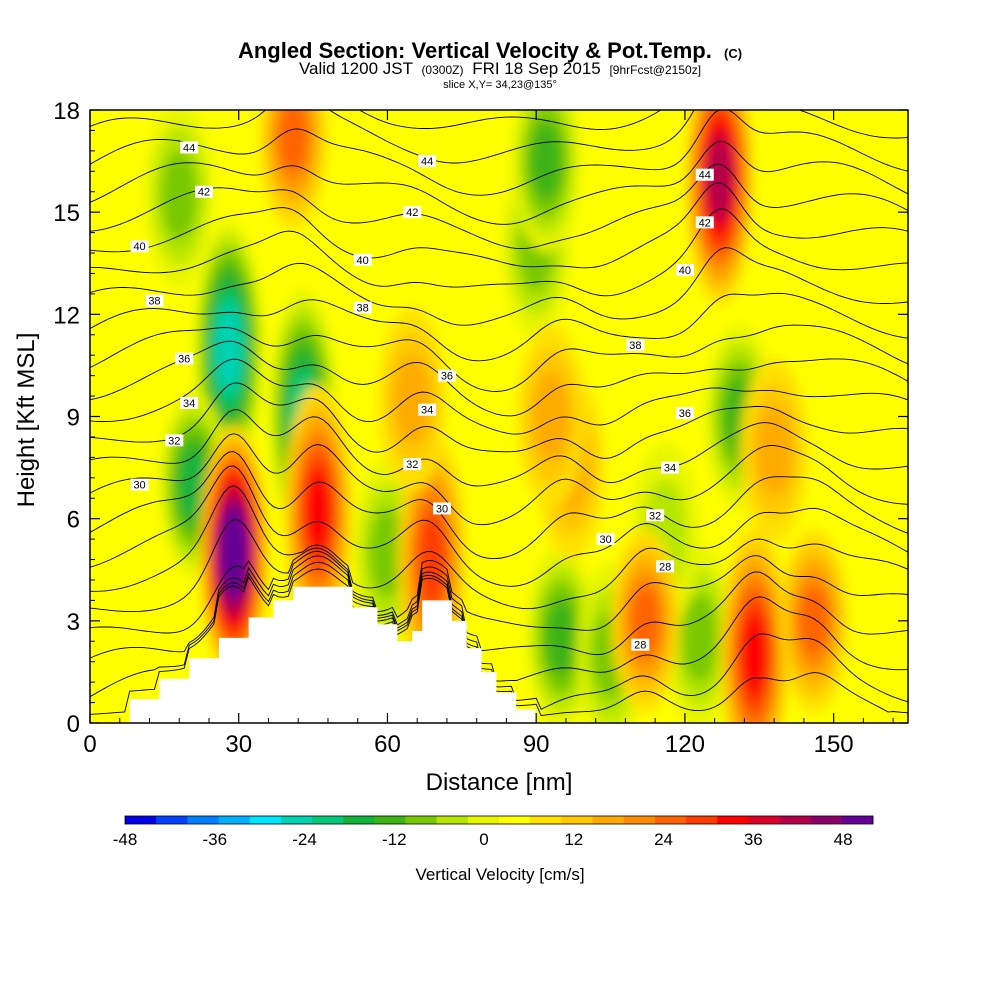 The width and height of the screenshot is (1000, 1000). I want to click on subtitle-forecast: [9hrFcst@2150z], so click(655, 70).